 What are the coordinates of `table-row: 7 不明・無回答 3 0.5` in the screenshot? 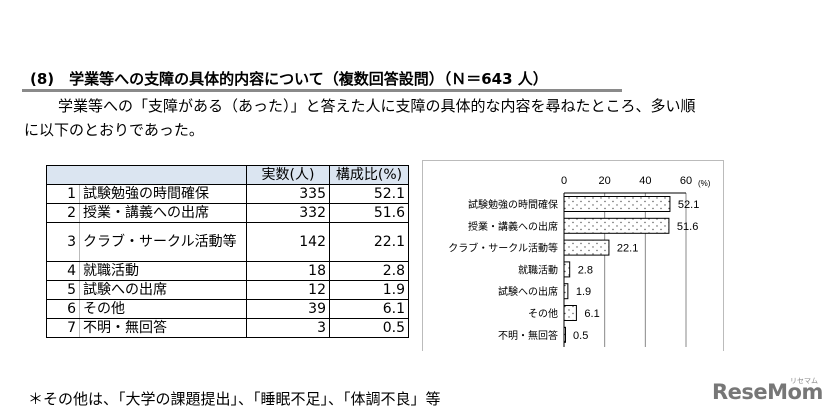 It's located at (227, 328).